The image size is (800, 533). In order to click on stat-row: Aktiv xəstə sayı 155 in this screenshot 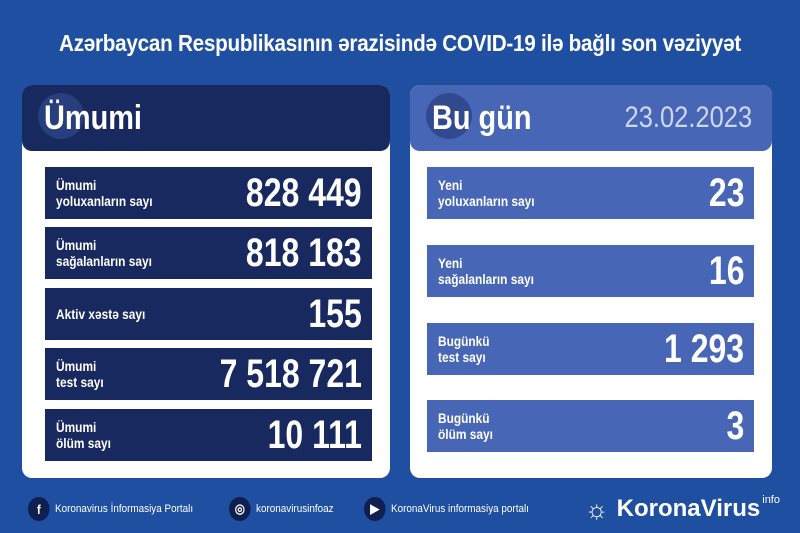, I will do `click(208, 314)`.